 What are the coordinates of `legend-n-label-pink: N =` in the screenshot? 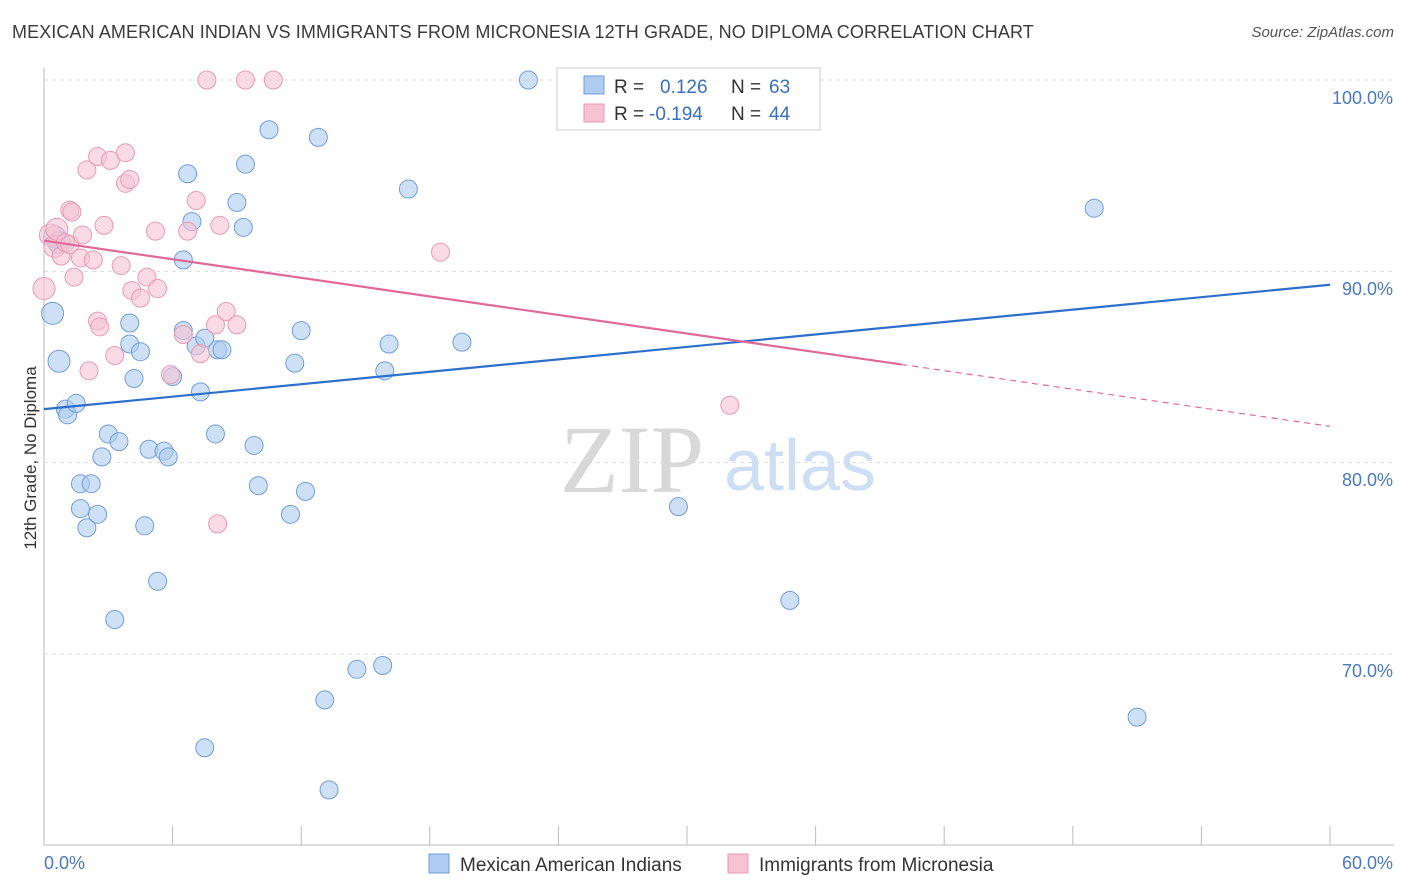 It's located at (746, 114).